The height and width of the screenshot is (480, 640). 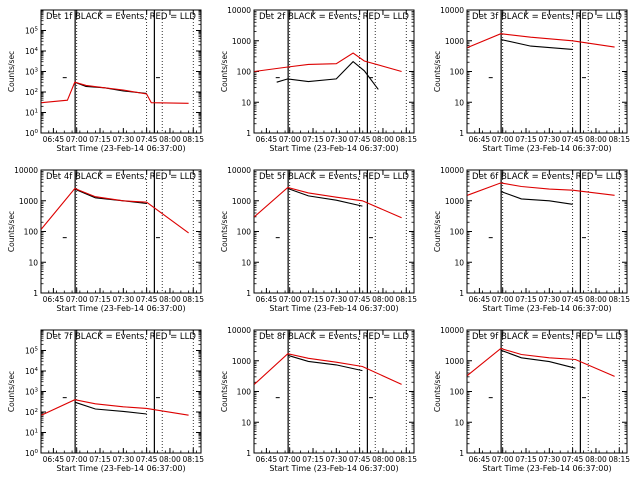 I want to click on y-tick-exponent: 2, so click(x=37, y=91).